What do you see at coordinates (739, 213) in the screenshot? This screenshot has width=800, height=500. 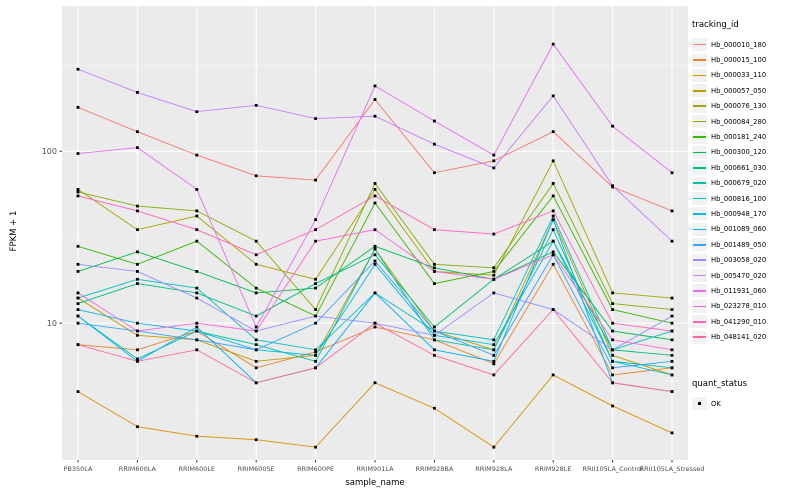 I see `legend-label: Hb_000948_170` at bounding box center [739, 213].